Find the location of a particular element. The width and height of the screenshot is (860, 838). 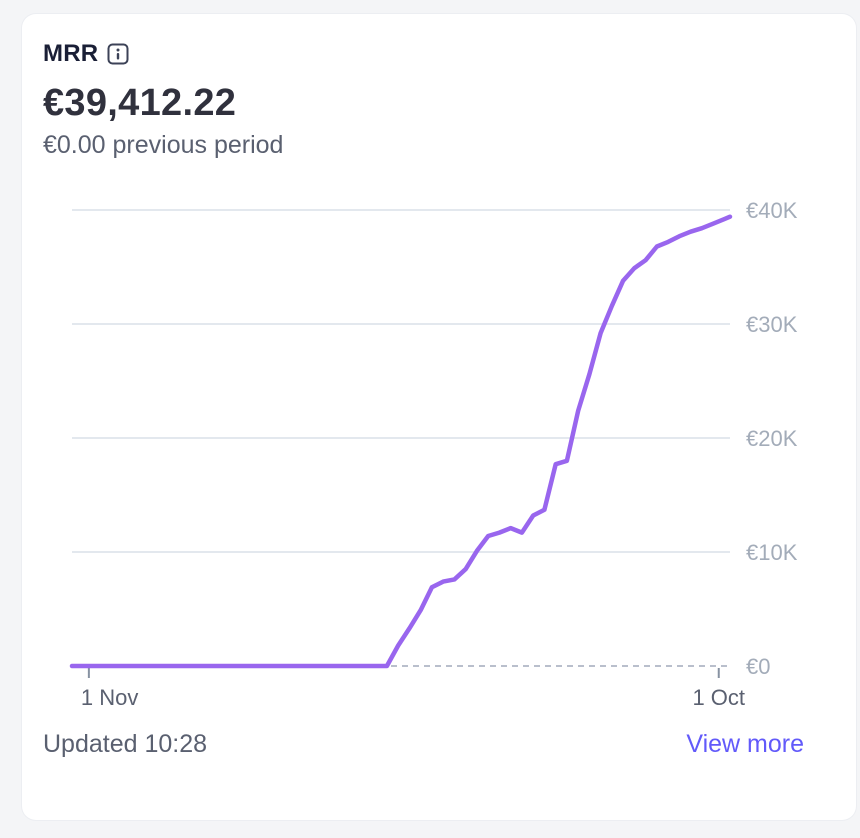

y-tick-label-4: €40K is located at coordinates (772, 210).